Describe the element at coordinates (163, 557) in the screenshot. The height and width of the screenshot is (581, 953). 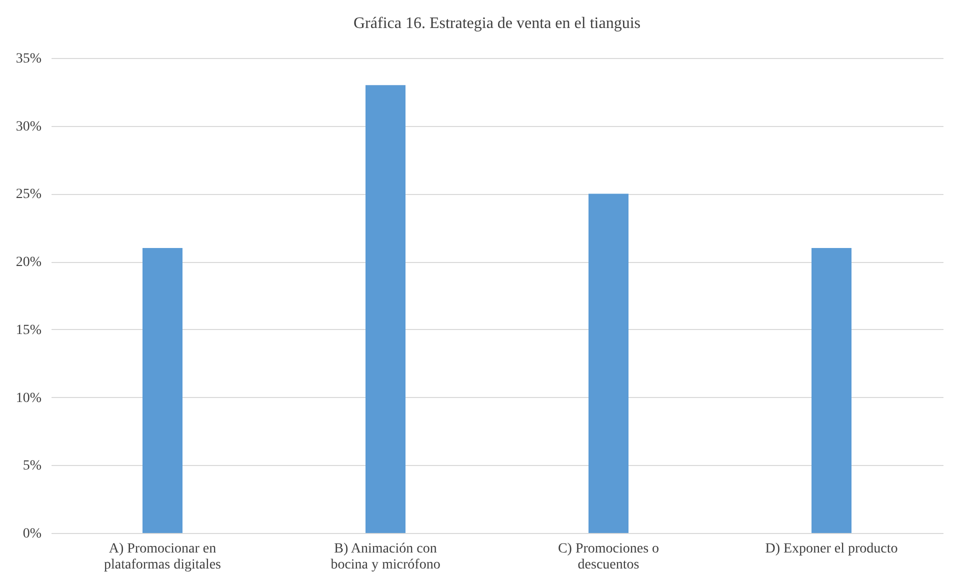
I see `x-tick-label: A) Promocionar en plataformas digitales` at that location.